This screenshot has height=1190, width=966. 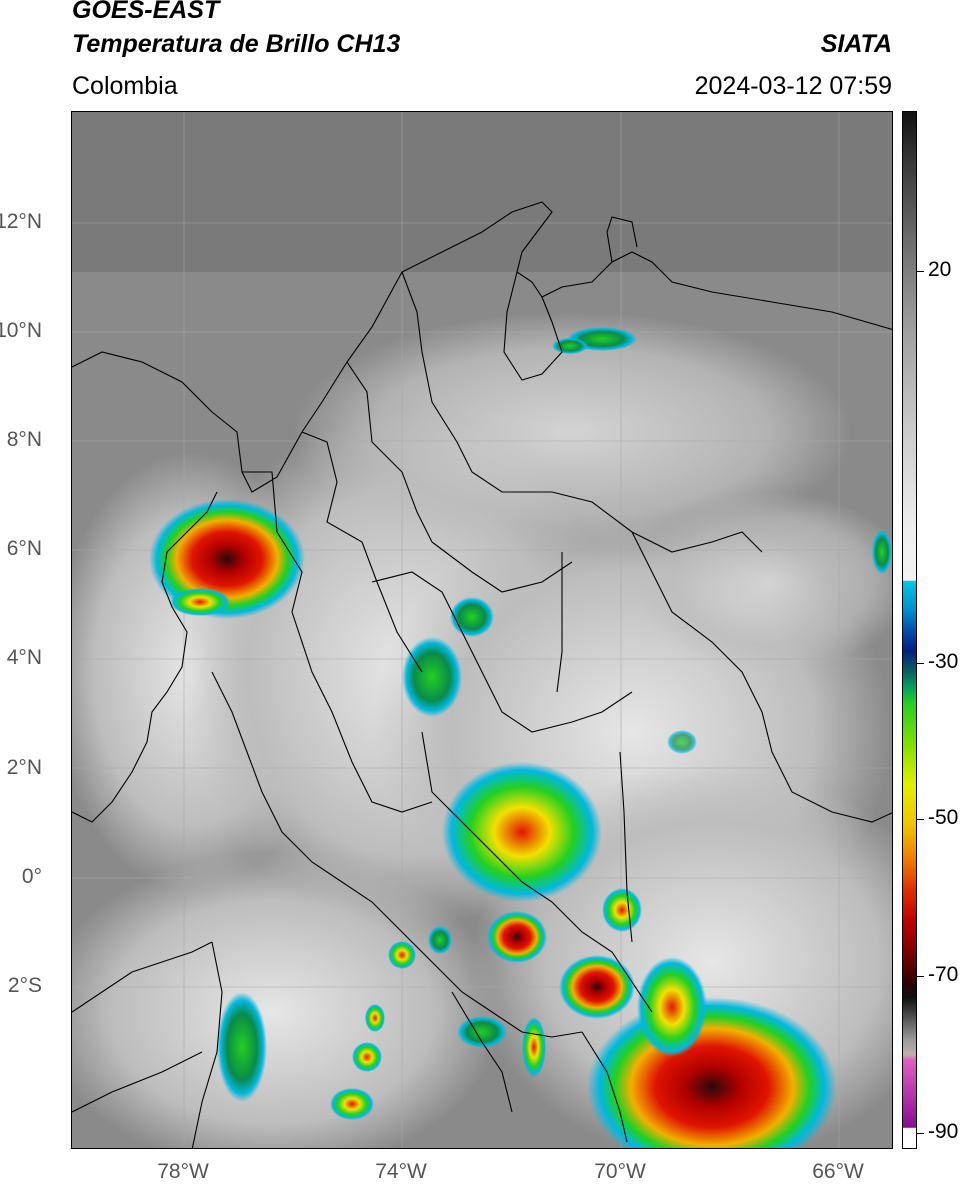 What do you see at coordinates (943, 974) in the screenshot?
I see `colorbar-label-minus70: -70` at bounding box center [943, 974].